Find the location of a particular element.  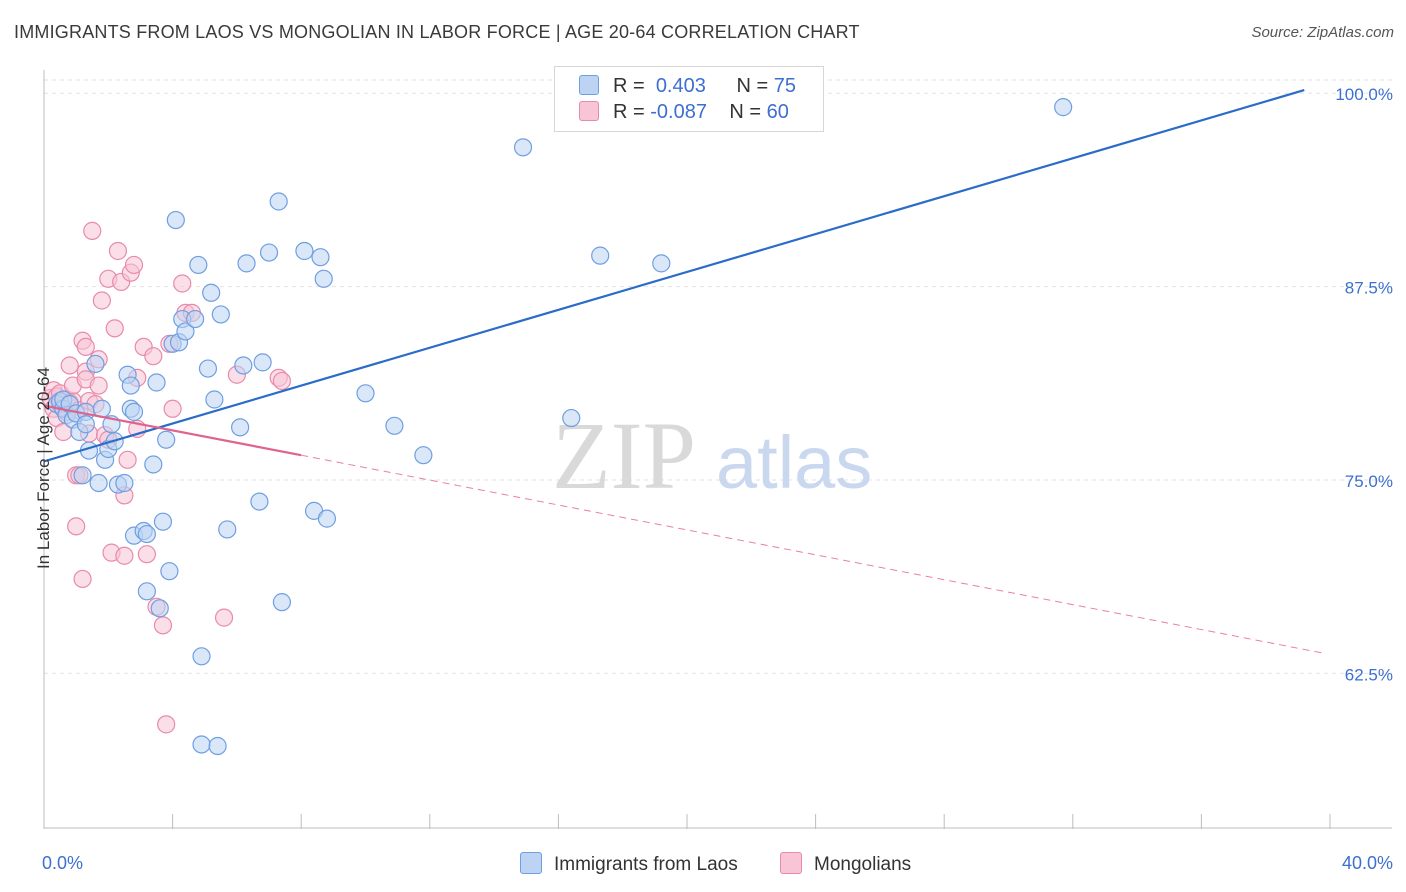

y-axis-label: In Labor Force | Age 20-64 is located at coordinates (43, 468).